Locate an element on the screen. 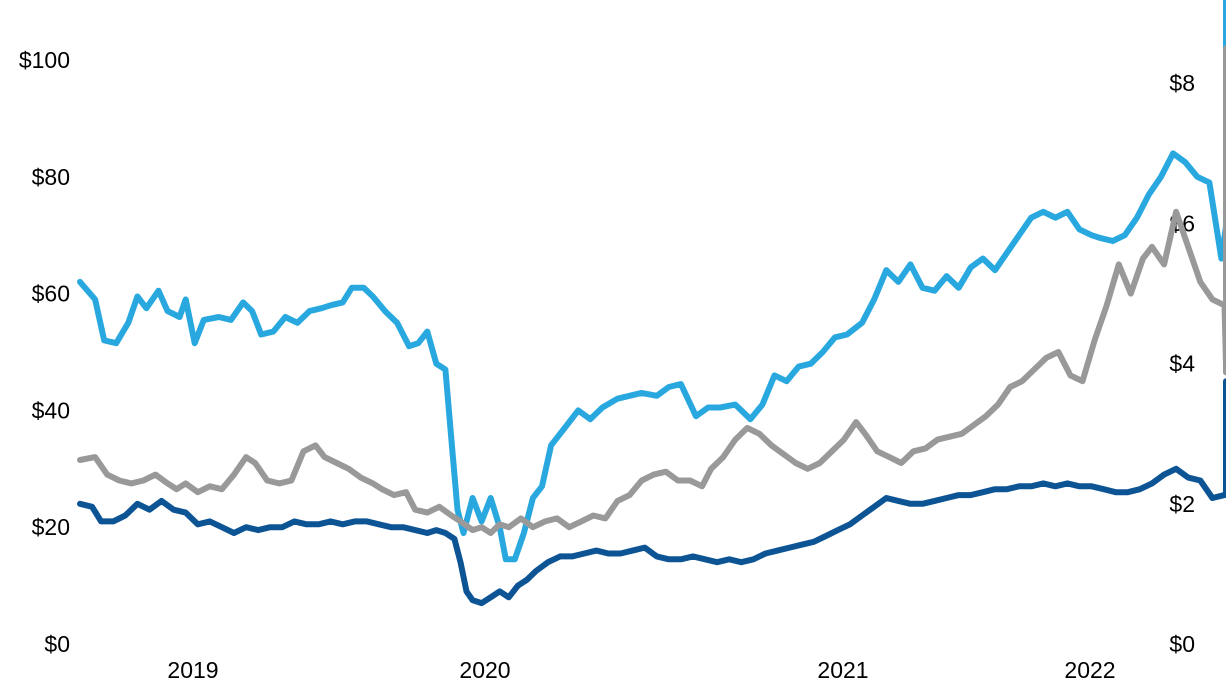 The image size is (1226, 690). right-y-axis: $0$2$4$6$8 is located at coordinates (1182, 363).